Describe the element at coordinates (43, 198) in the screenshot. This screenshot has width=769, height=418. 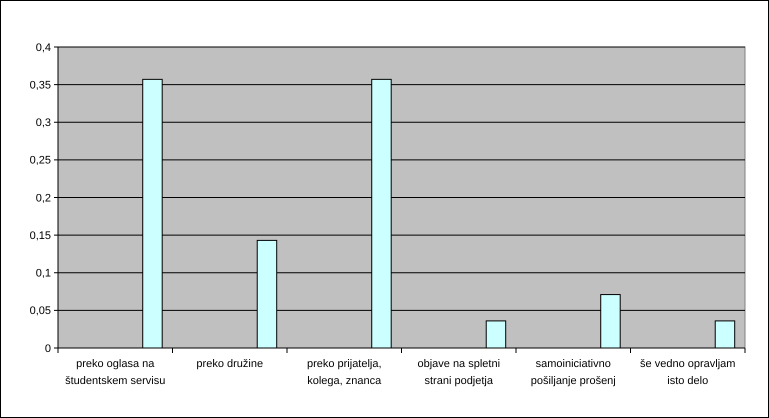
I see `y-tick-label: 0,2` at that location.